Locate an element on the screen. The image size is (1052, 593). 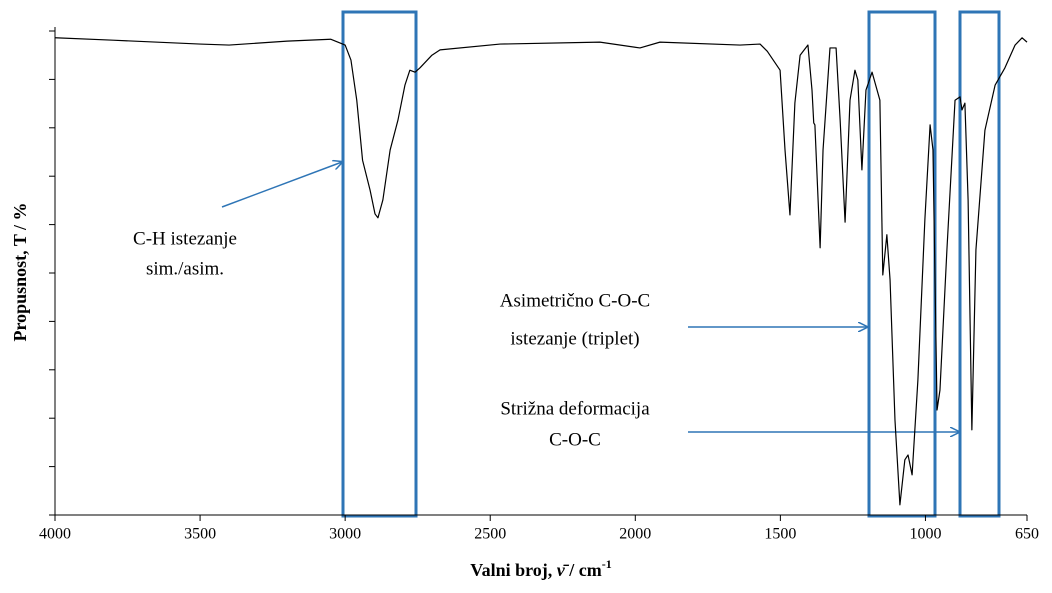
x-axis-title: Valni broj, ν̄ / cm-1 is located at coordinates (541, 568).